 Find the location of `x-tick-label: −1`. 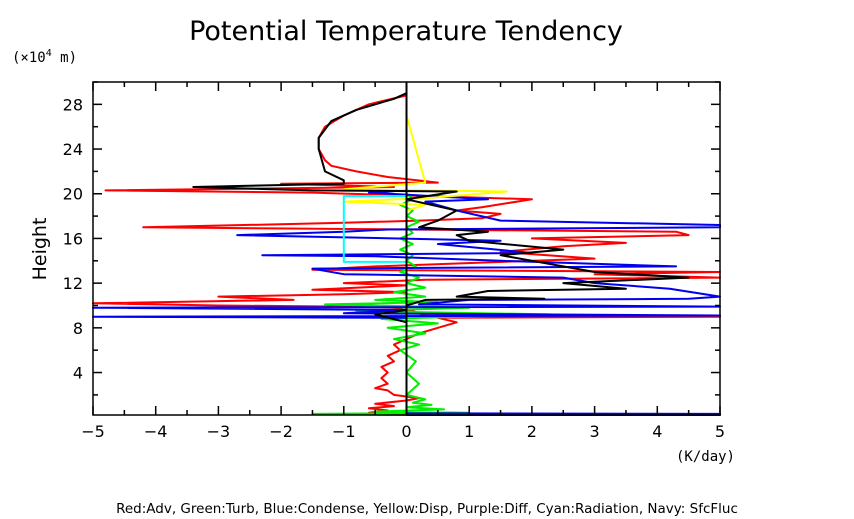

x-tick-label: −1 is located at coordinates (344, 431).